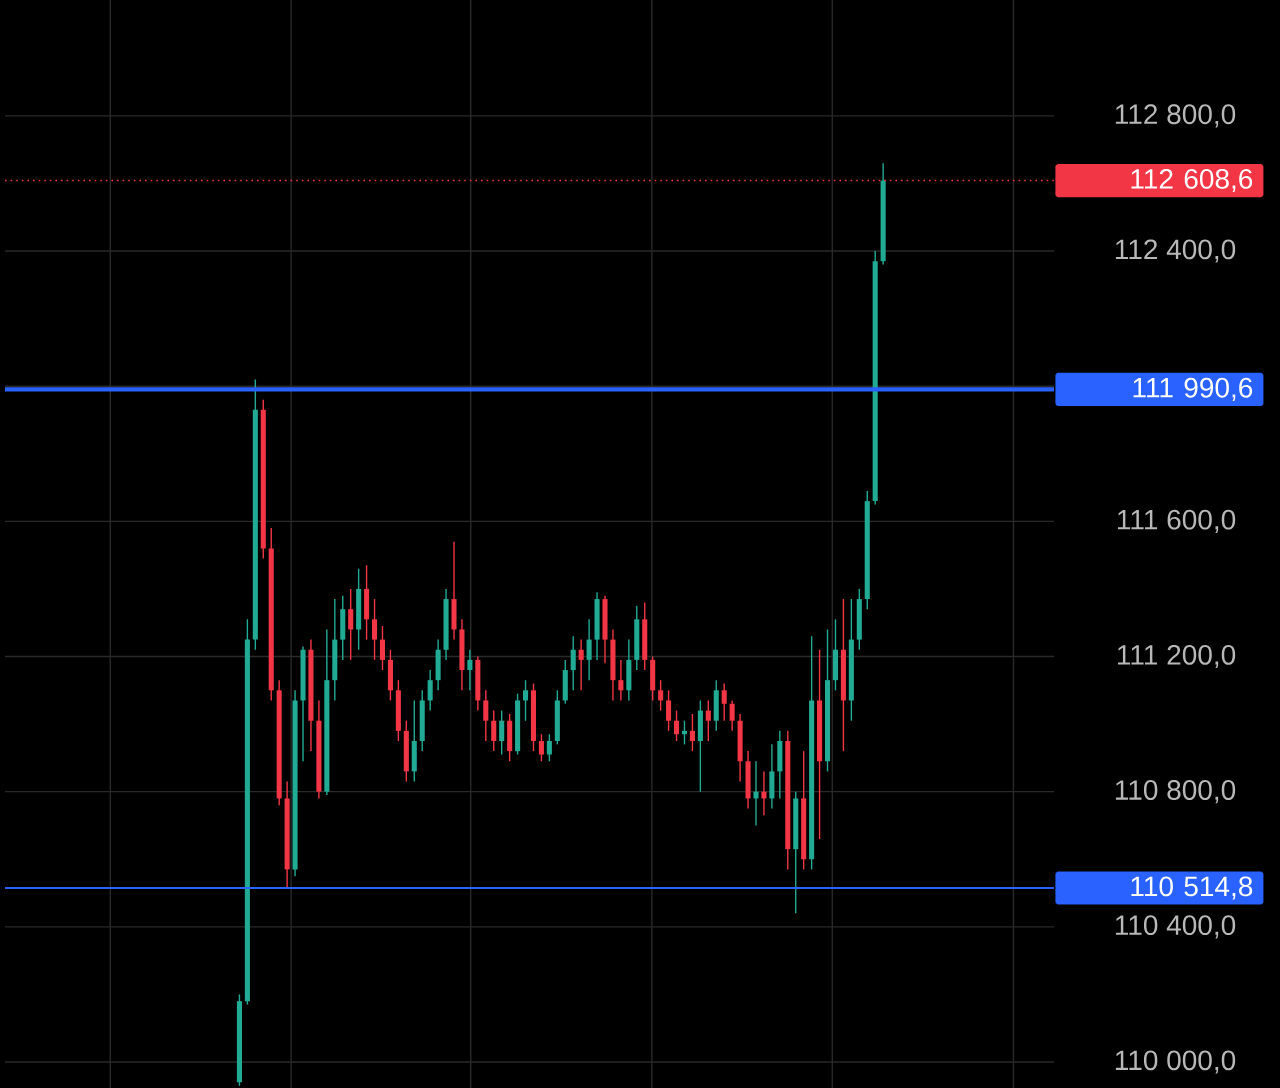  I want to click on y-tick-label: 110 800,0, so click(1175, 792).